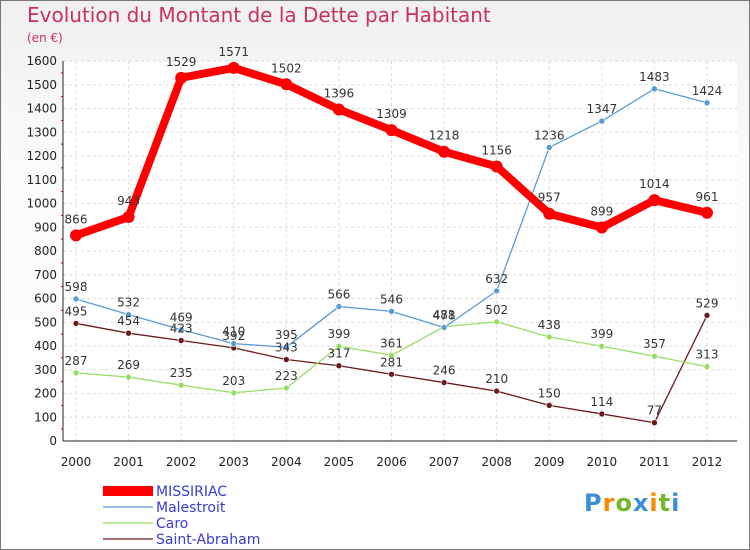 The image size is (750, 550). What do you see at coordinates (391, 343) in the screenshot?
I see `data-label-caro: 361` at bounding box center [391, 343].